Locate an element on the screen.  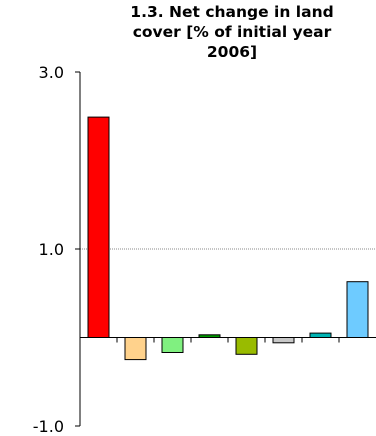
chart-title-line-2: cover [% of initial year is located at coordinates (232, 32).